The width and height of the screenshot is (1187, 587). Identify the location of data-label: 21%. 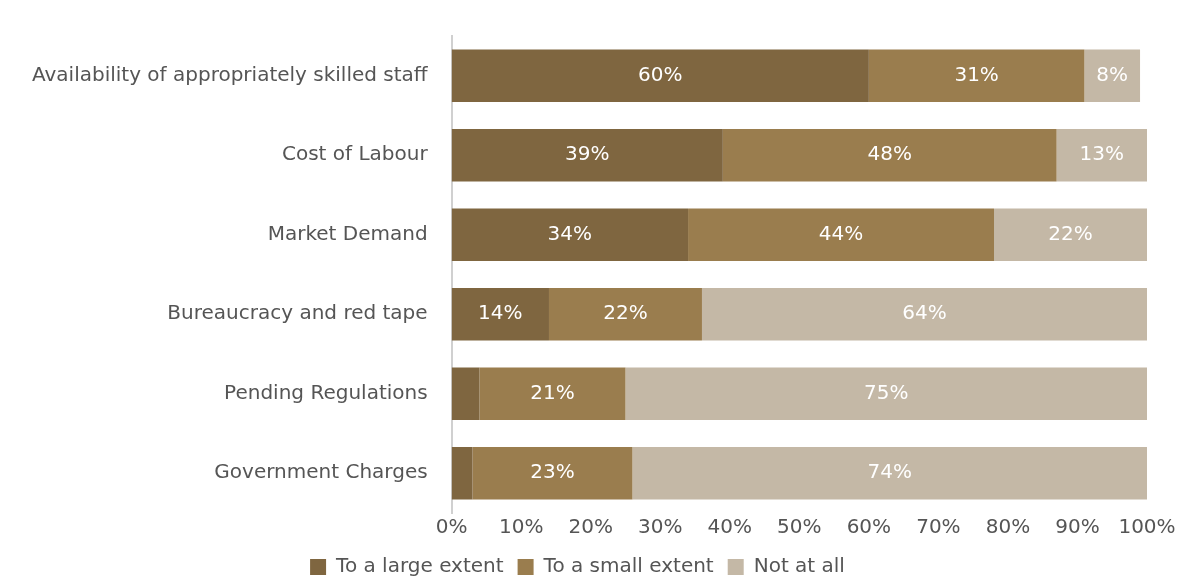
(552, 391).